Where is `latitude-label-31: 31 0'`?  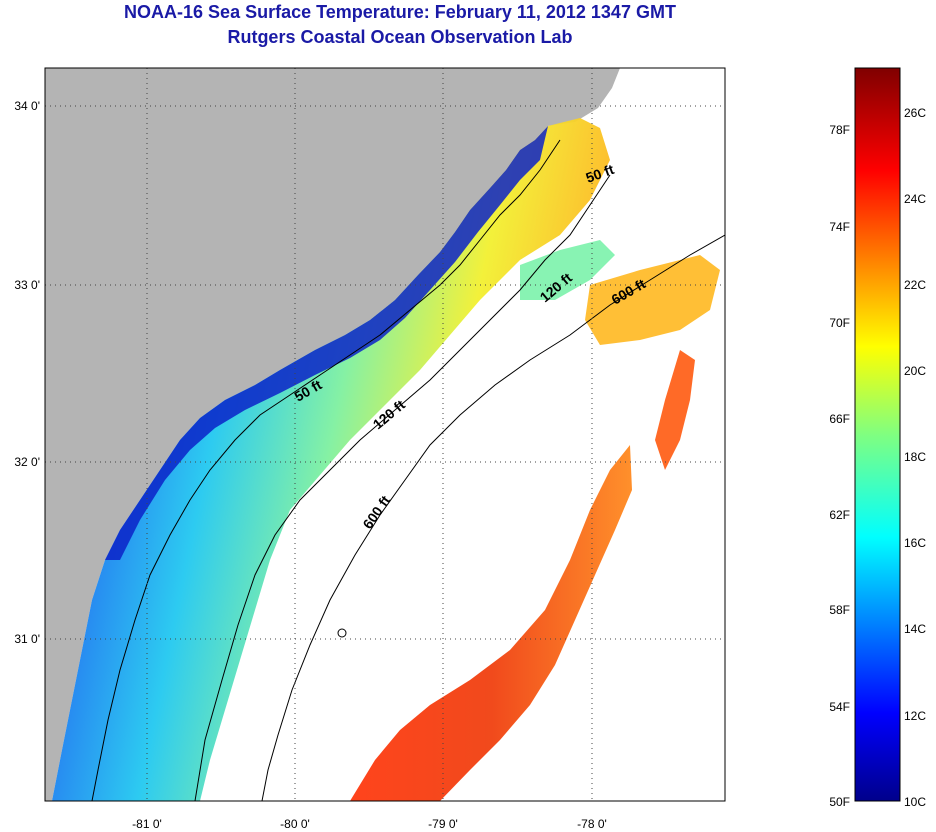
latitude-label-31: 31 0' is located at coordinates (27, 639).